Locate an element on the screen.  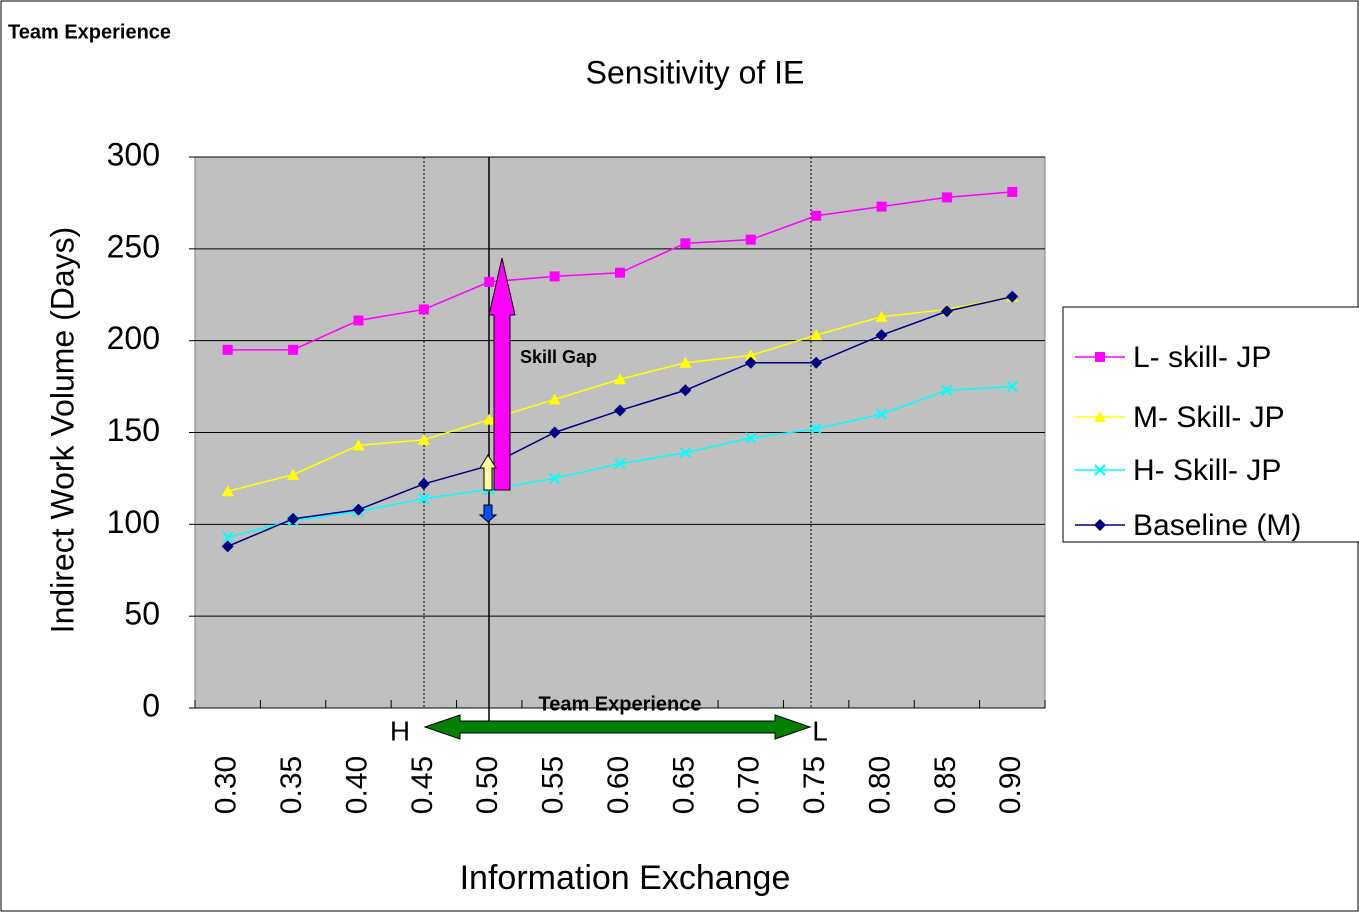
y-tick-label: 250 is located at coordinates (133, 246).